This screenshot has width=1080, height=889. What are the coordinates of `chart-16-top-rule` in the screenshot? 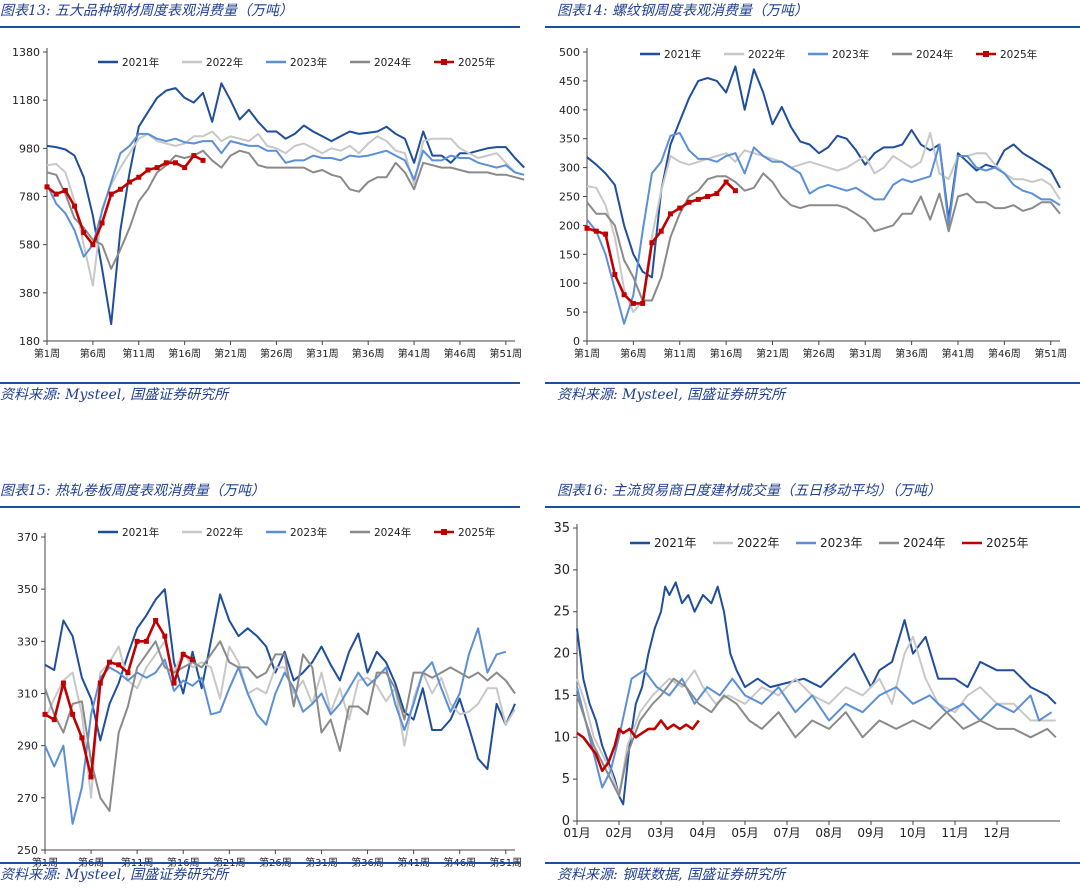 It's located at (812, 507).